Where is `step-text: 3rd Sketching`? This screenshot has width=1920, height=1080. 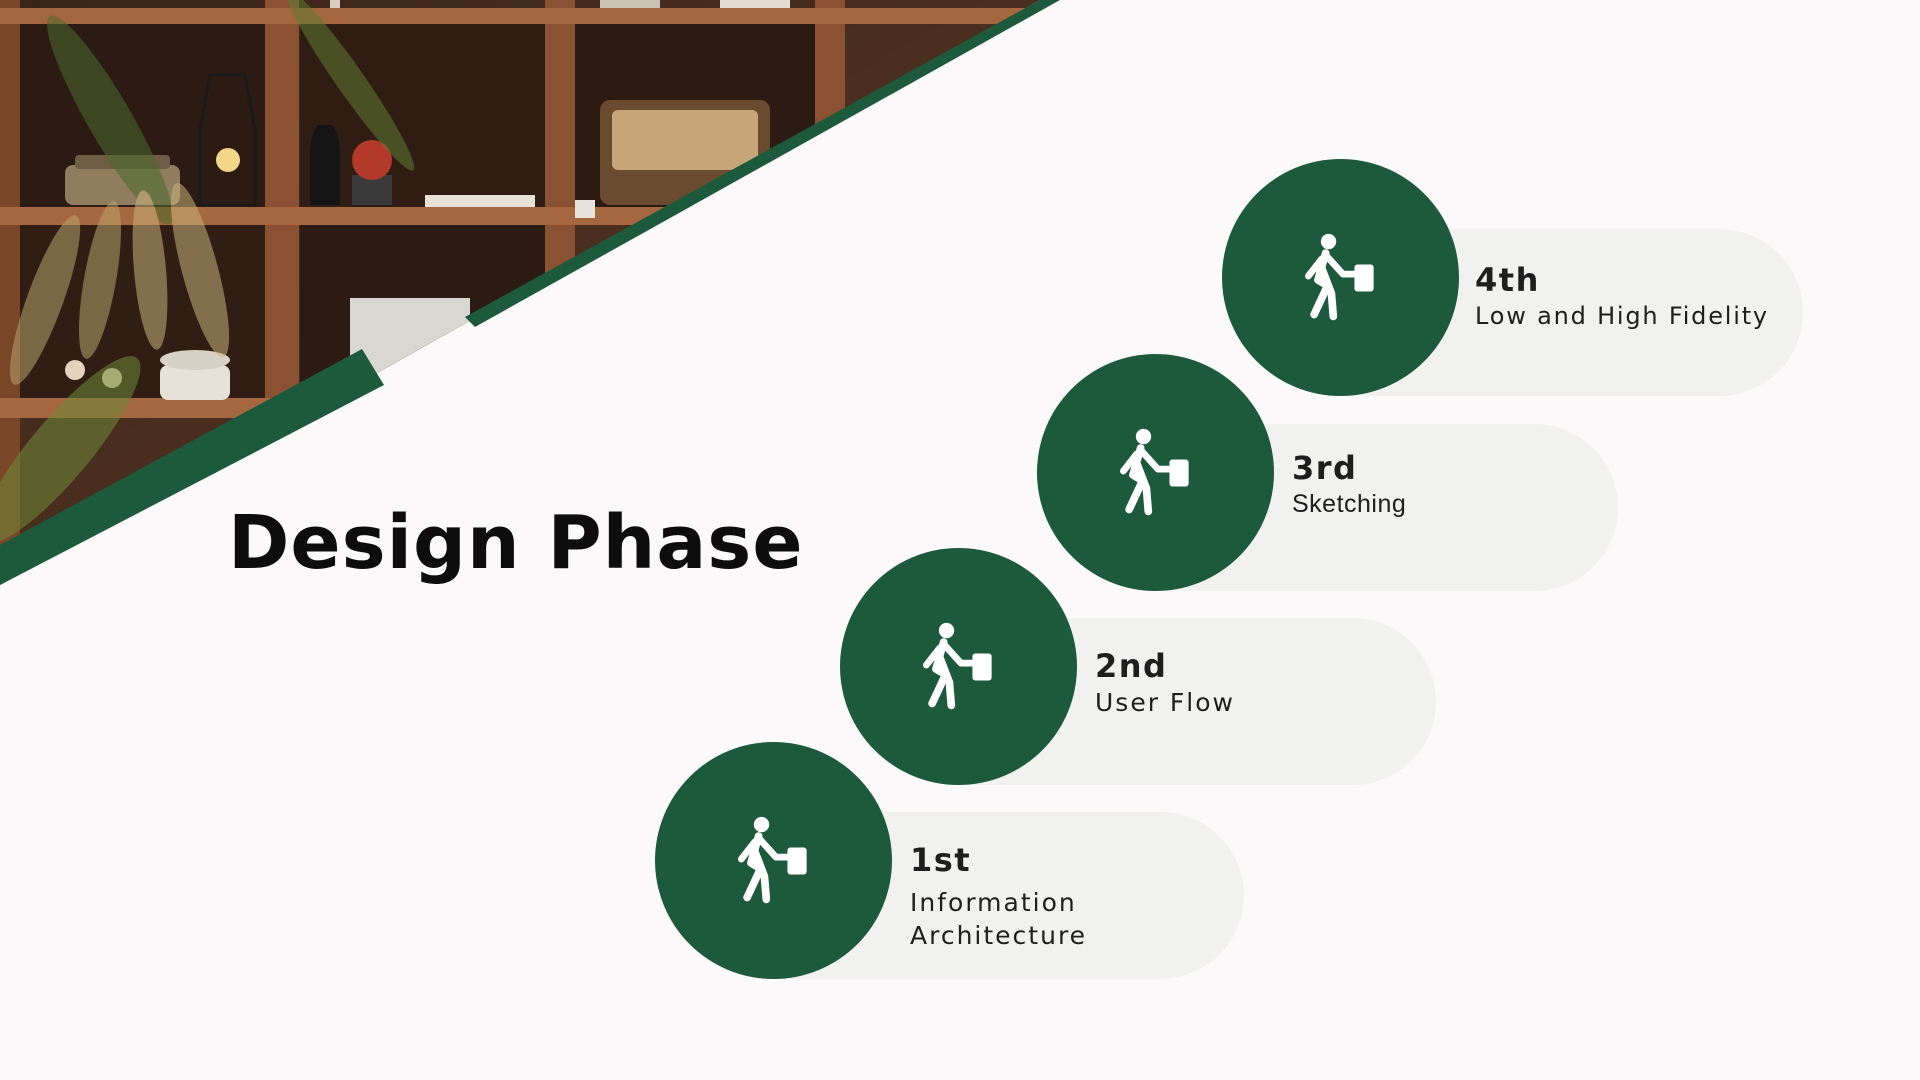 step-text: 3rd Sketching is located at coordinates (1349, 485).